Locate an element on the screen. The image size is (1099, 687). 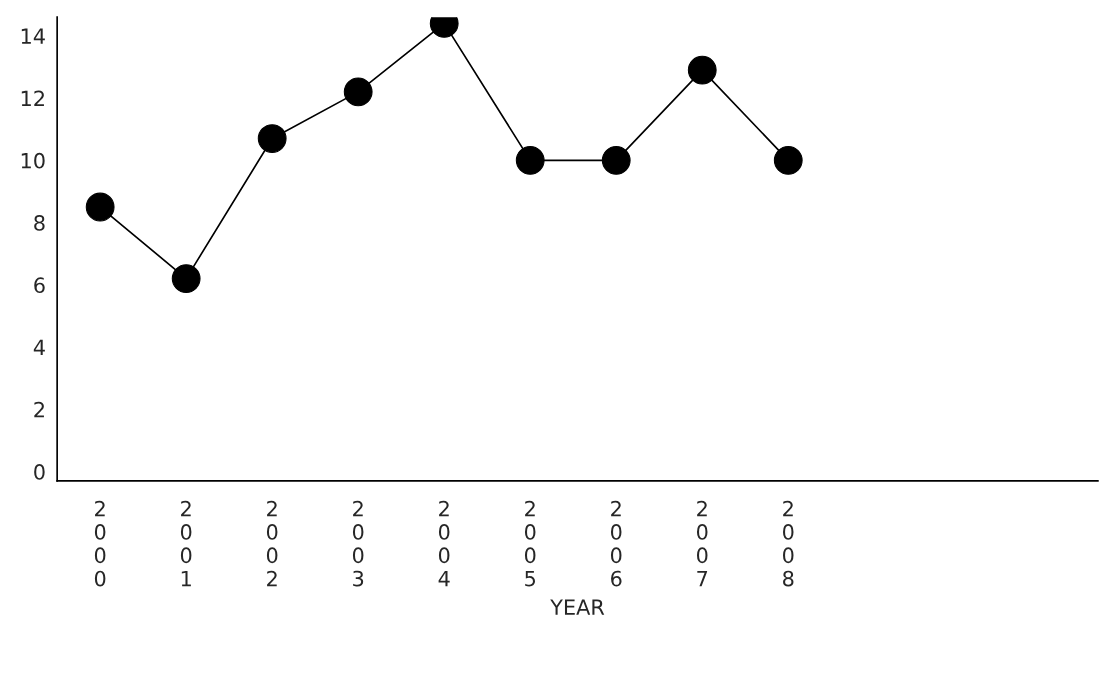
x-tick-label: 2008 is located at coordinates (788, 543).